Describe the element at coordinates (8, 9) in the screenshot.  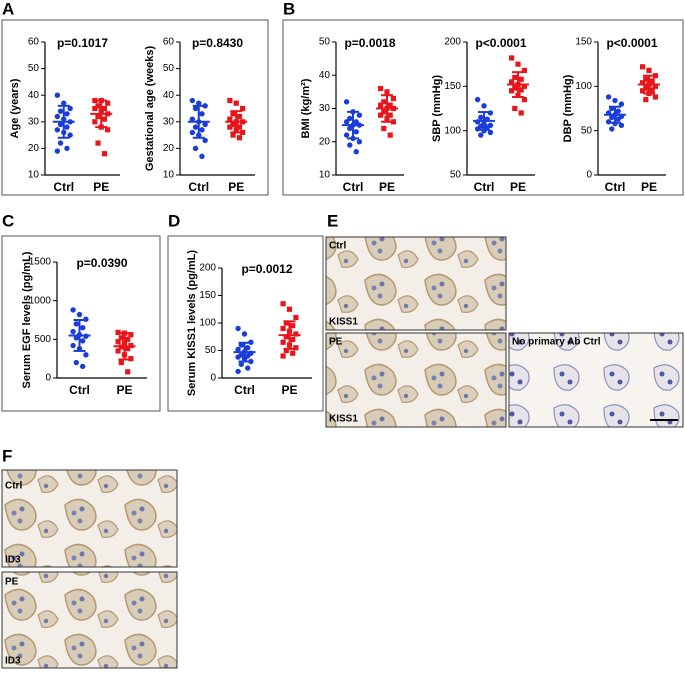
I see `panel-letter: A` at that location.